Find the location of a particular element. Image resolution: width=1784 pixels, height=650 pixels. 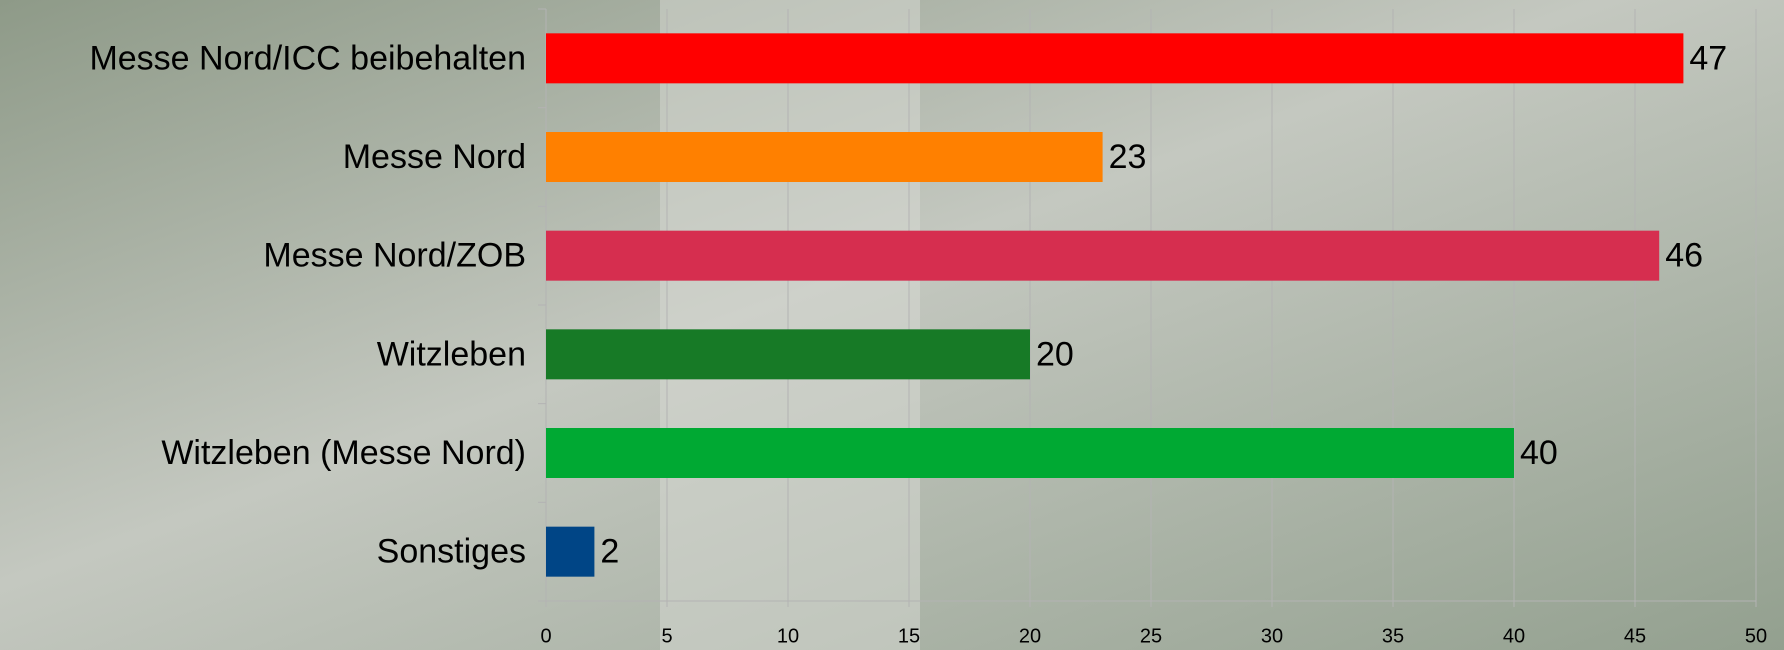

y-tick-label: Messe Nord/ZOB is located at coordinates (394, 256).